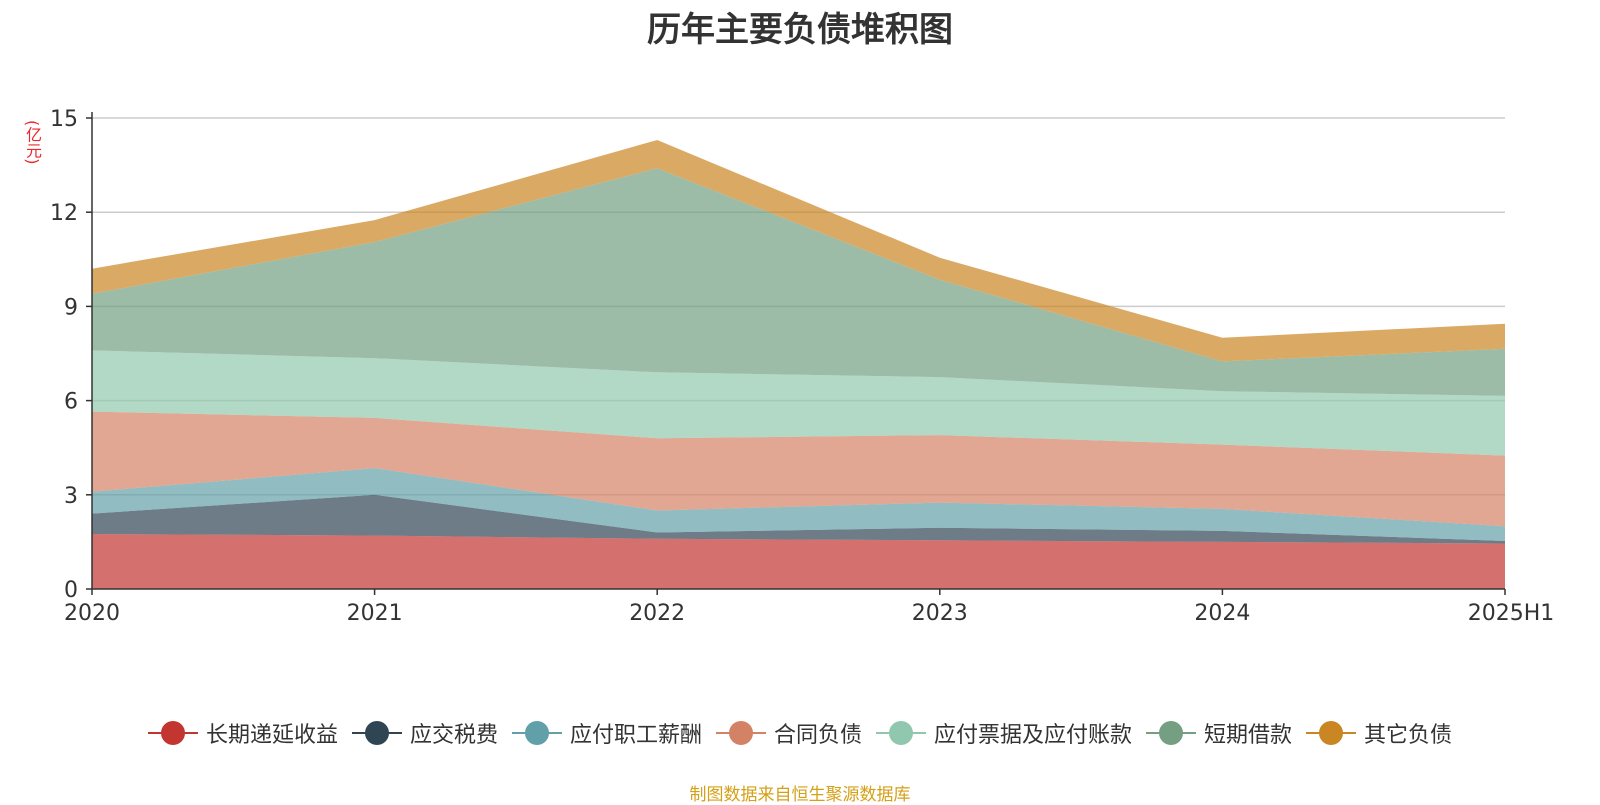  Describe the element at coordinates (453, 735) in the screenshot. I see `legend-label: 应交税费` at that location.